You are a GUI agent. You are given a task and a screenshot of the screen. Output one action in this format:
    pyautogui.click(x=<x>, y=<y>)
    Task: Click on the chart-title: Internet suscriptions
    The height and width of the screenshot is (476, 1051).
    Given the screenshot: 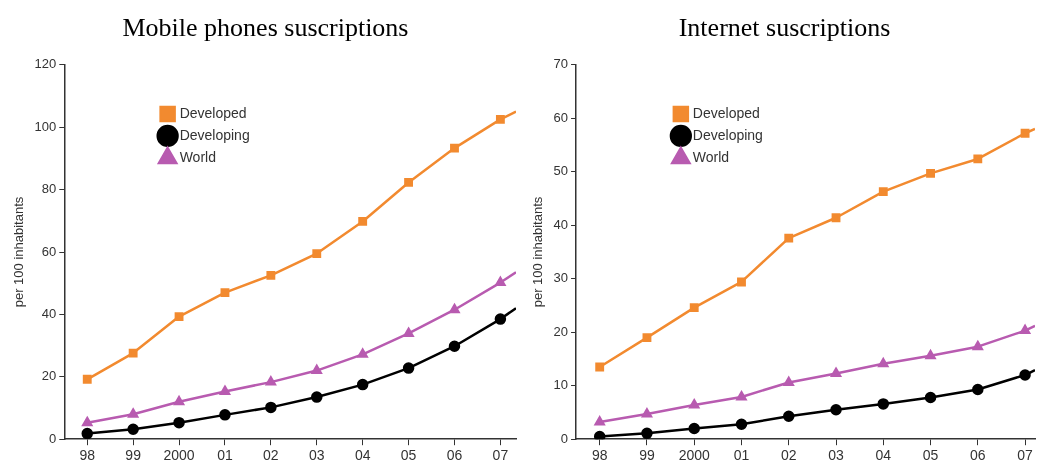 What is the action you would take?
    pyautogui.click(x=784, y=28)
    